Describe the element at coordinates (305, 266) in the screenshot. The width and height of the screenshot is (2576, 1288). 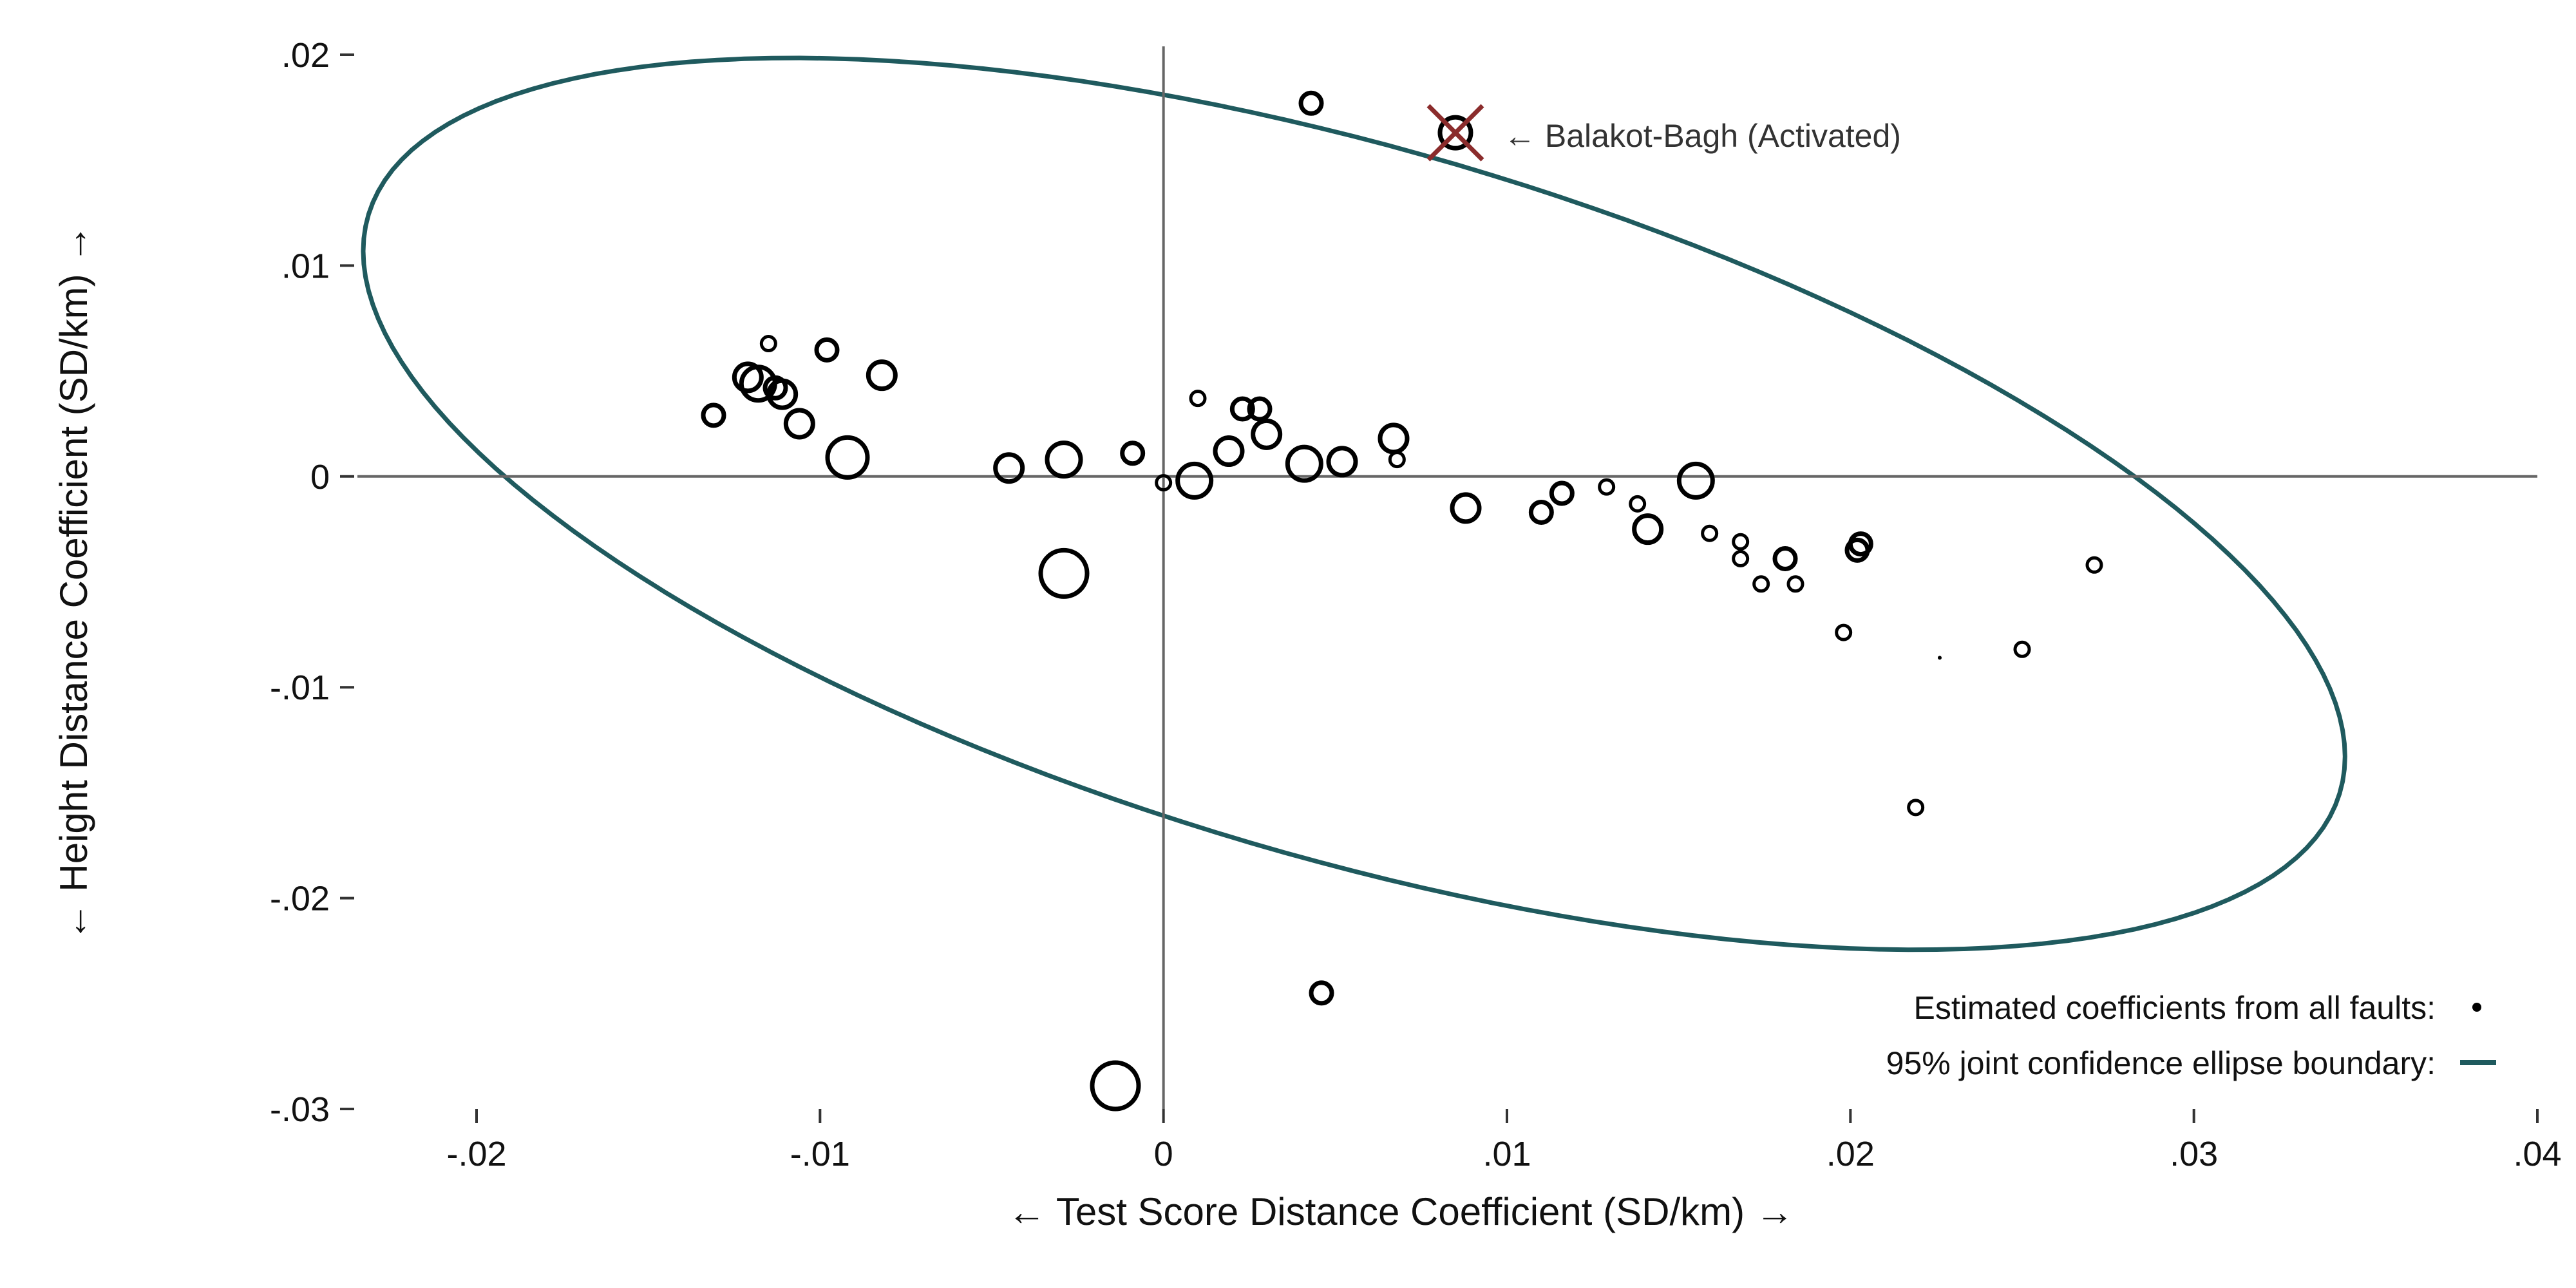
I see `y-tick-label: .01` at that location.